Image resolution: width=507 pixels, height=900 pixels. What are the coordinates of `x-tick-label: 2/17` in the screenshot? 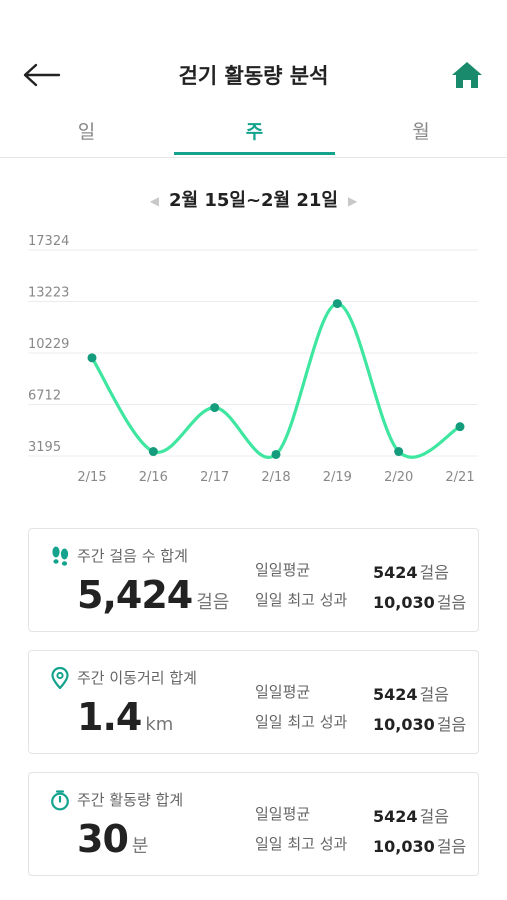 It's located at (214, 477).